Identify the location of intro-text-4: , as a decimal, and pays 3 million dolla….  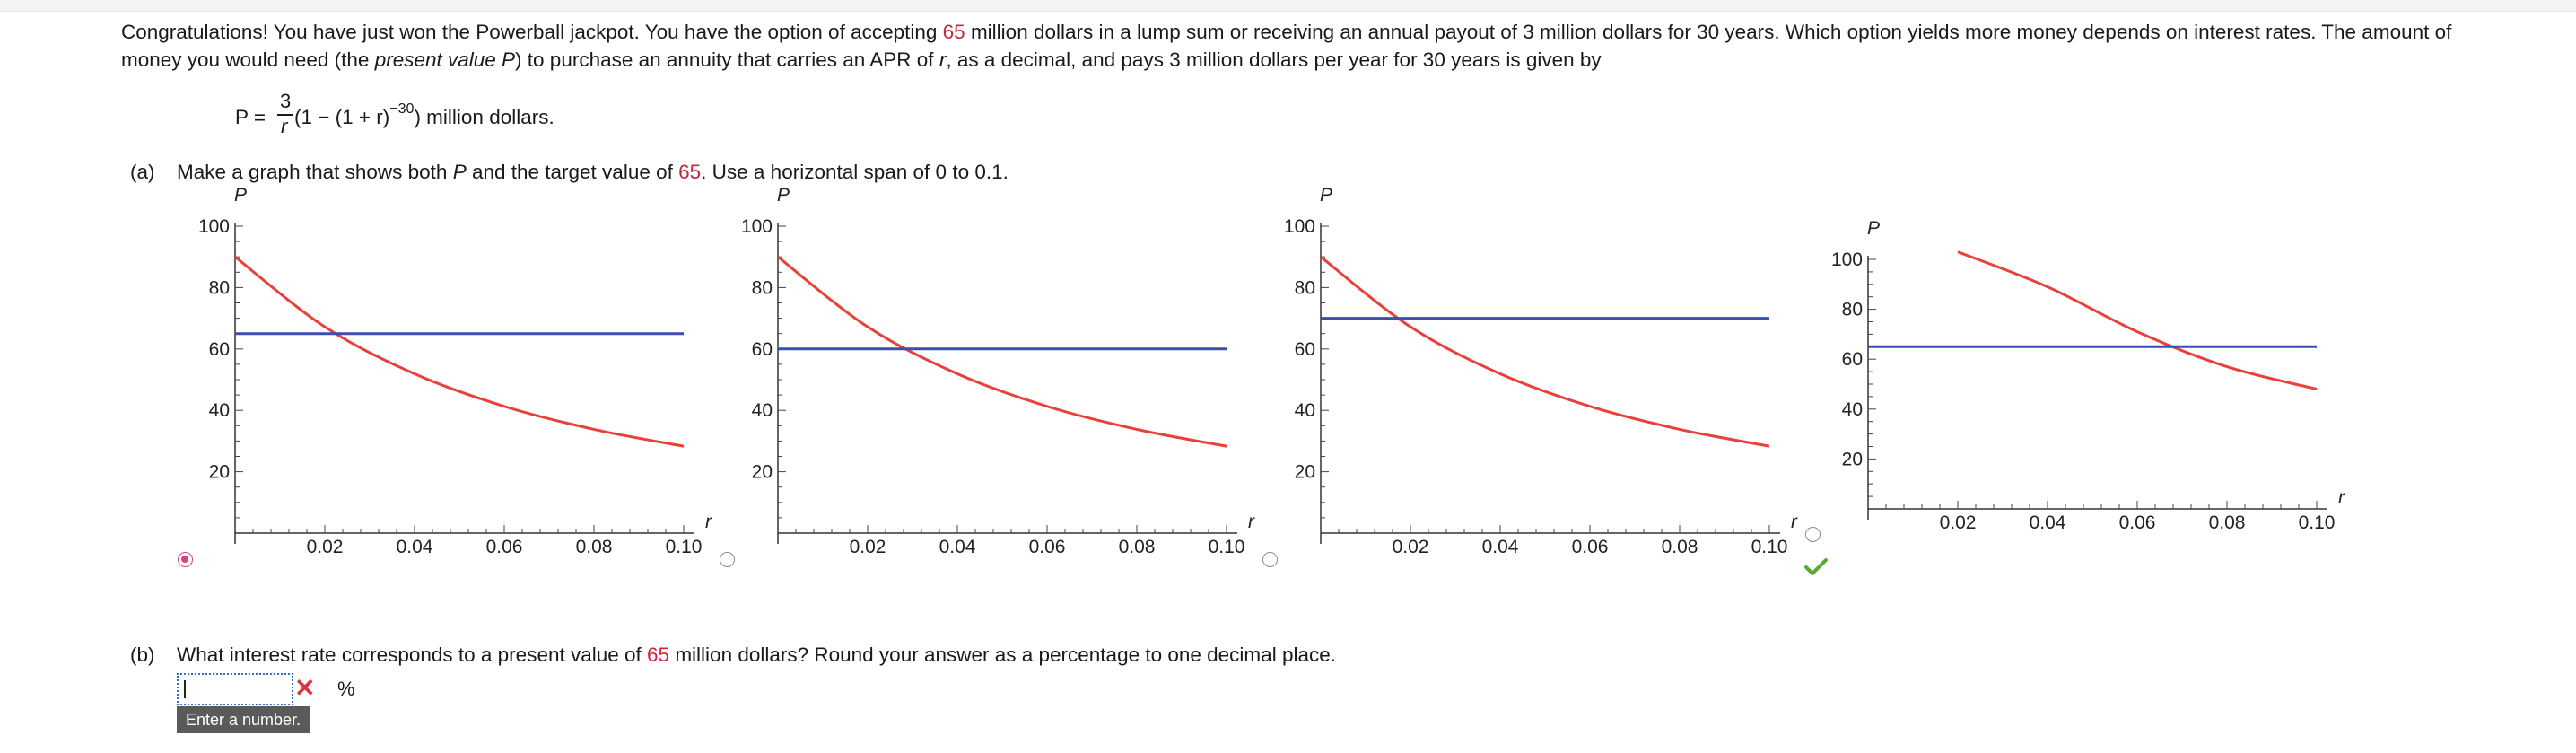
(1274, 59).